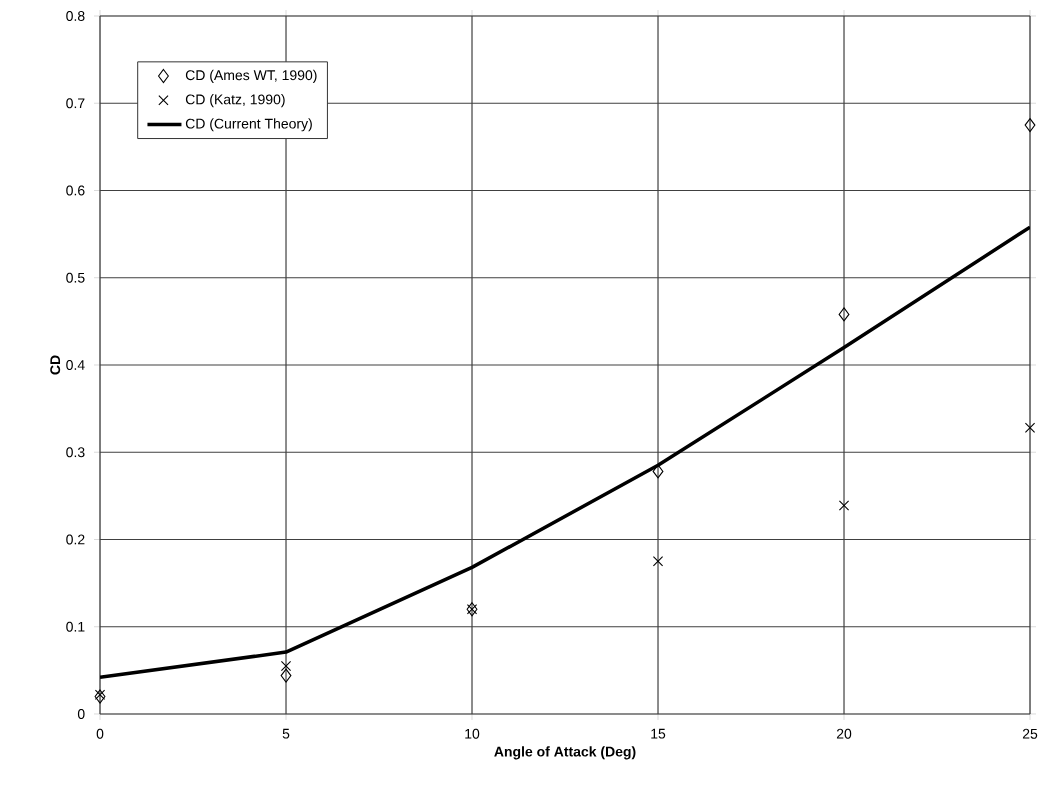 The width and height of the screenshot is (1047, 807). I want to click on y-axis-title: CD, so click(55, 365).